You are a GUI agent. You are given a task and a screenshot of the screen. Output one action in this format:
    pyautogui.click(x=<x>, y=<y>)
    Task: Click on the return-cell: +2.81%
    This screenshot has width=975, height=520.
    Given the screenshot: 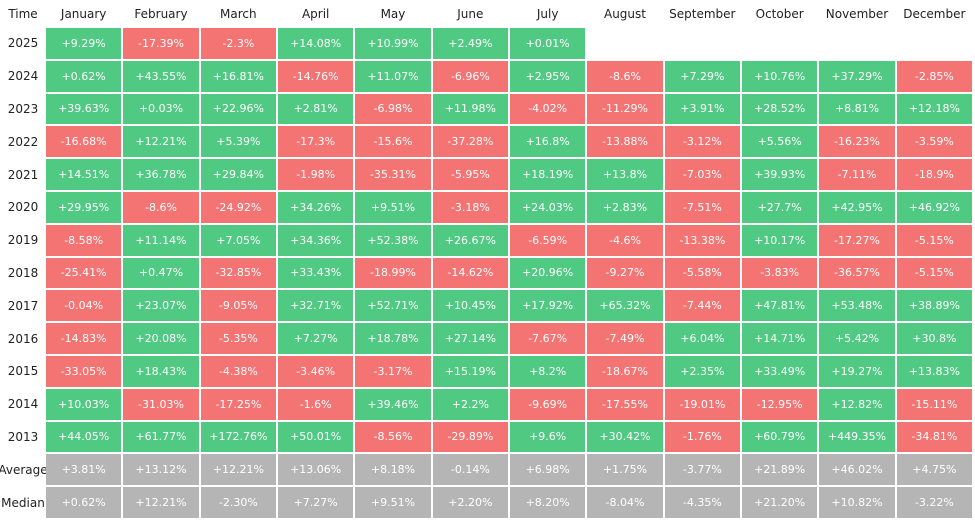 What is the action you would take?
    pyautogui.click(x=316, y=109)
    